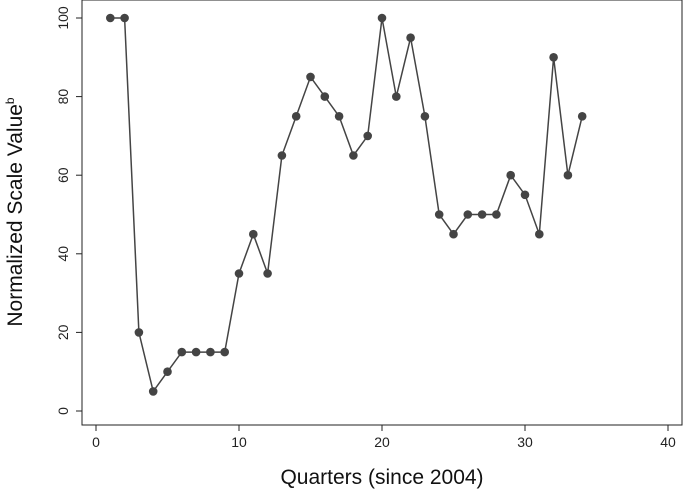  What do you see at coordinates (239, 442) in the screenshot?
I see `x-tick-label: 10` at bounding box center [239, 442].